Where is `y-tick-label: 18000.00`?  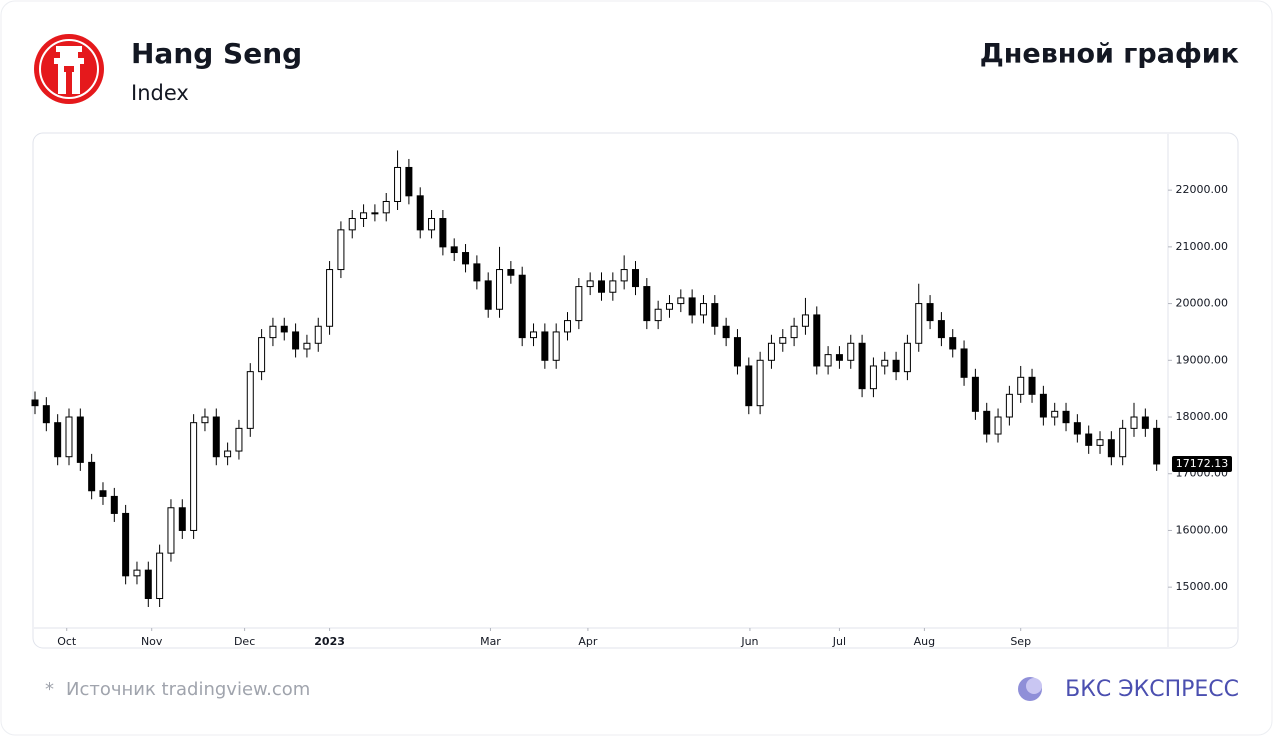 y-tick-label: 18000.00 is located at coordinates (1202, 416).